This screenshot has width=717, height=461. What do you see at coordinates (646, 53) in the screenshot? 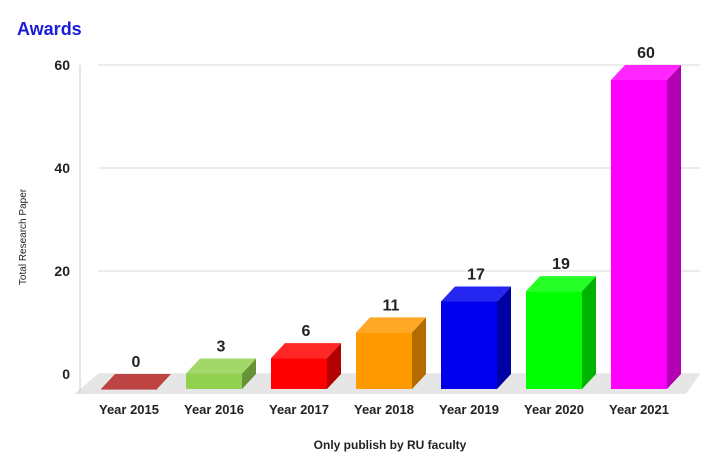
I see `data-label-6: 60` at bounding box center [646, 53].